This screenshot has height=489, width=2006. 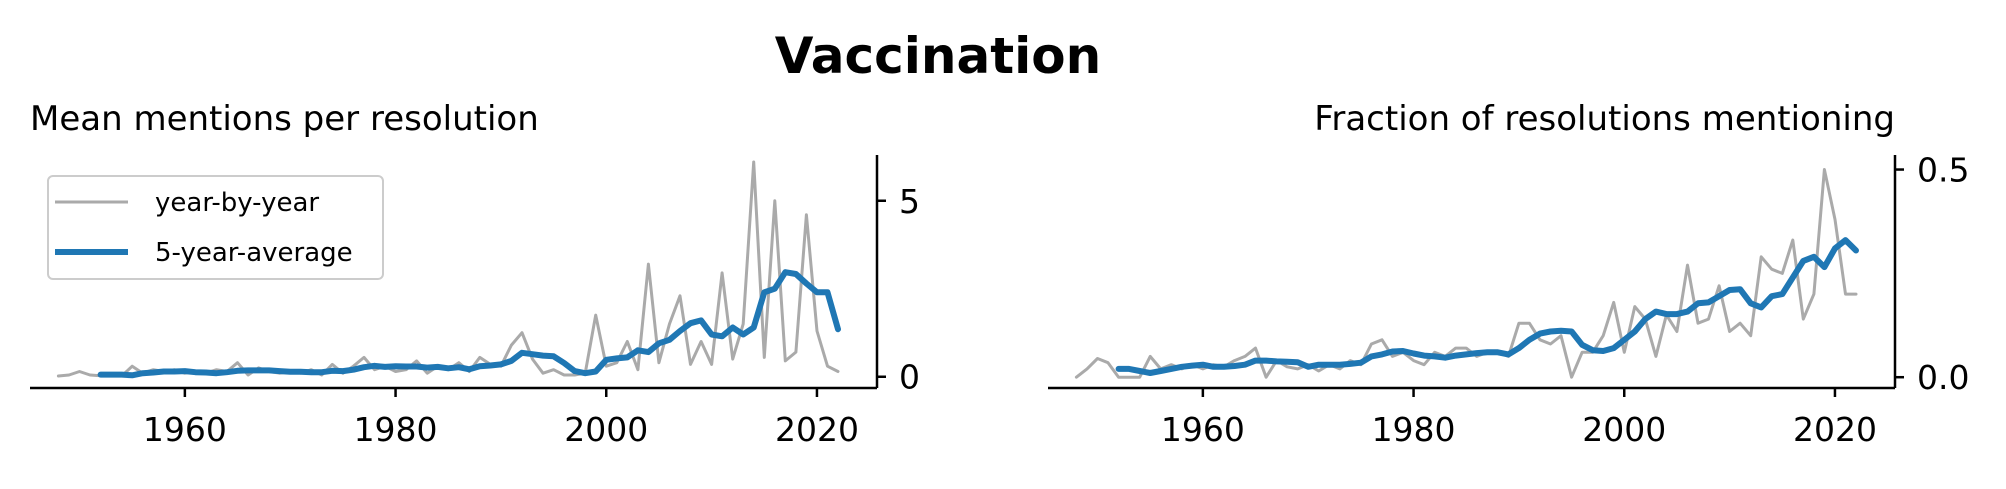 I want to click on right-y-tick-label: 0.0, so click(x=1943, y=377).